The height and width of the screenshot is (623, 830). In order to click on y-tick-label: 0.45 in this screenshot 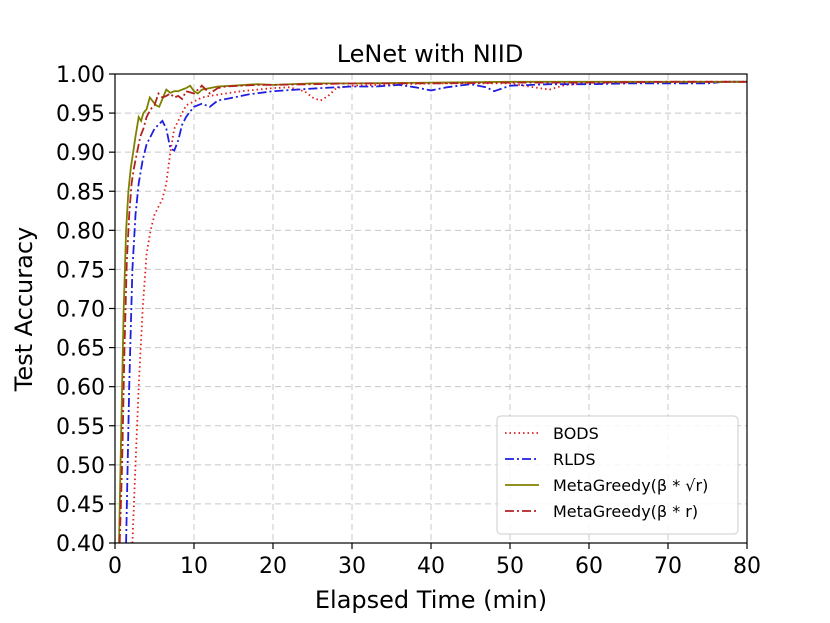, I will do `click(80, 505)`.